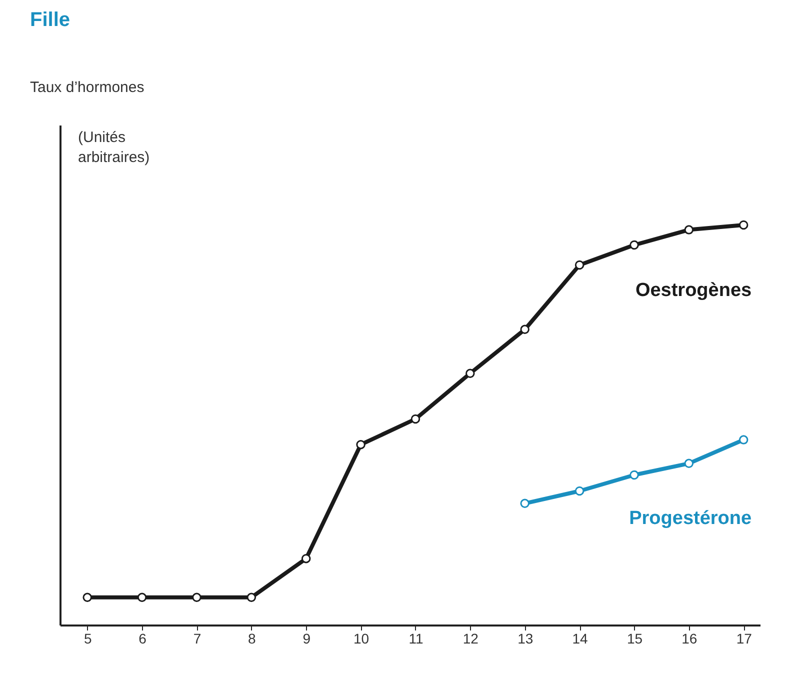 This screenshot has height=675, width=798. I want to click on x-tick-label: 17, so click(744, 638).